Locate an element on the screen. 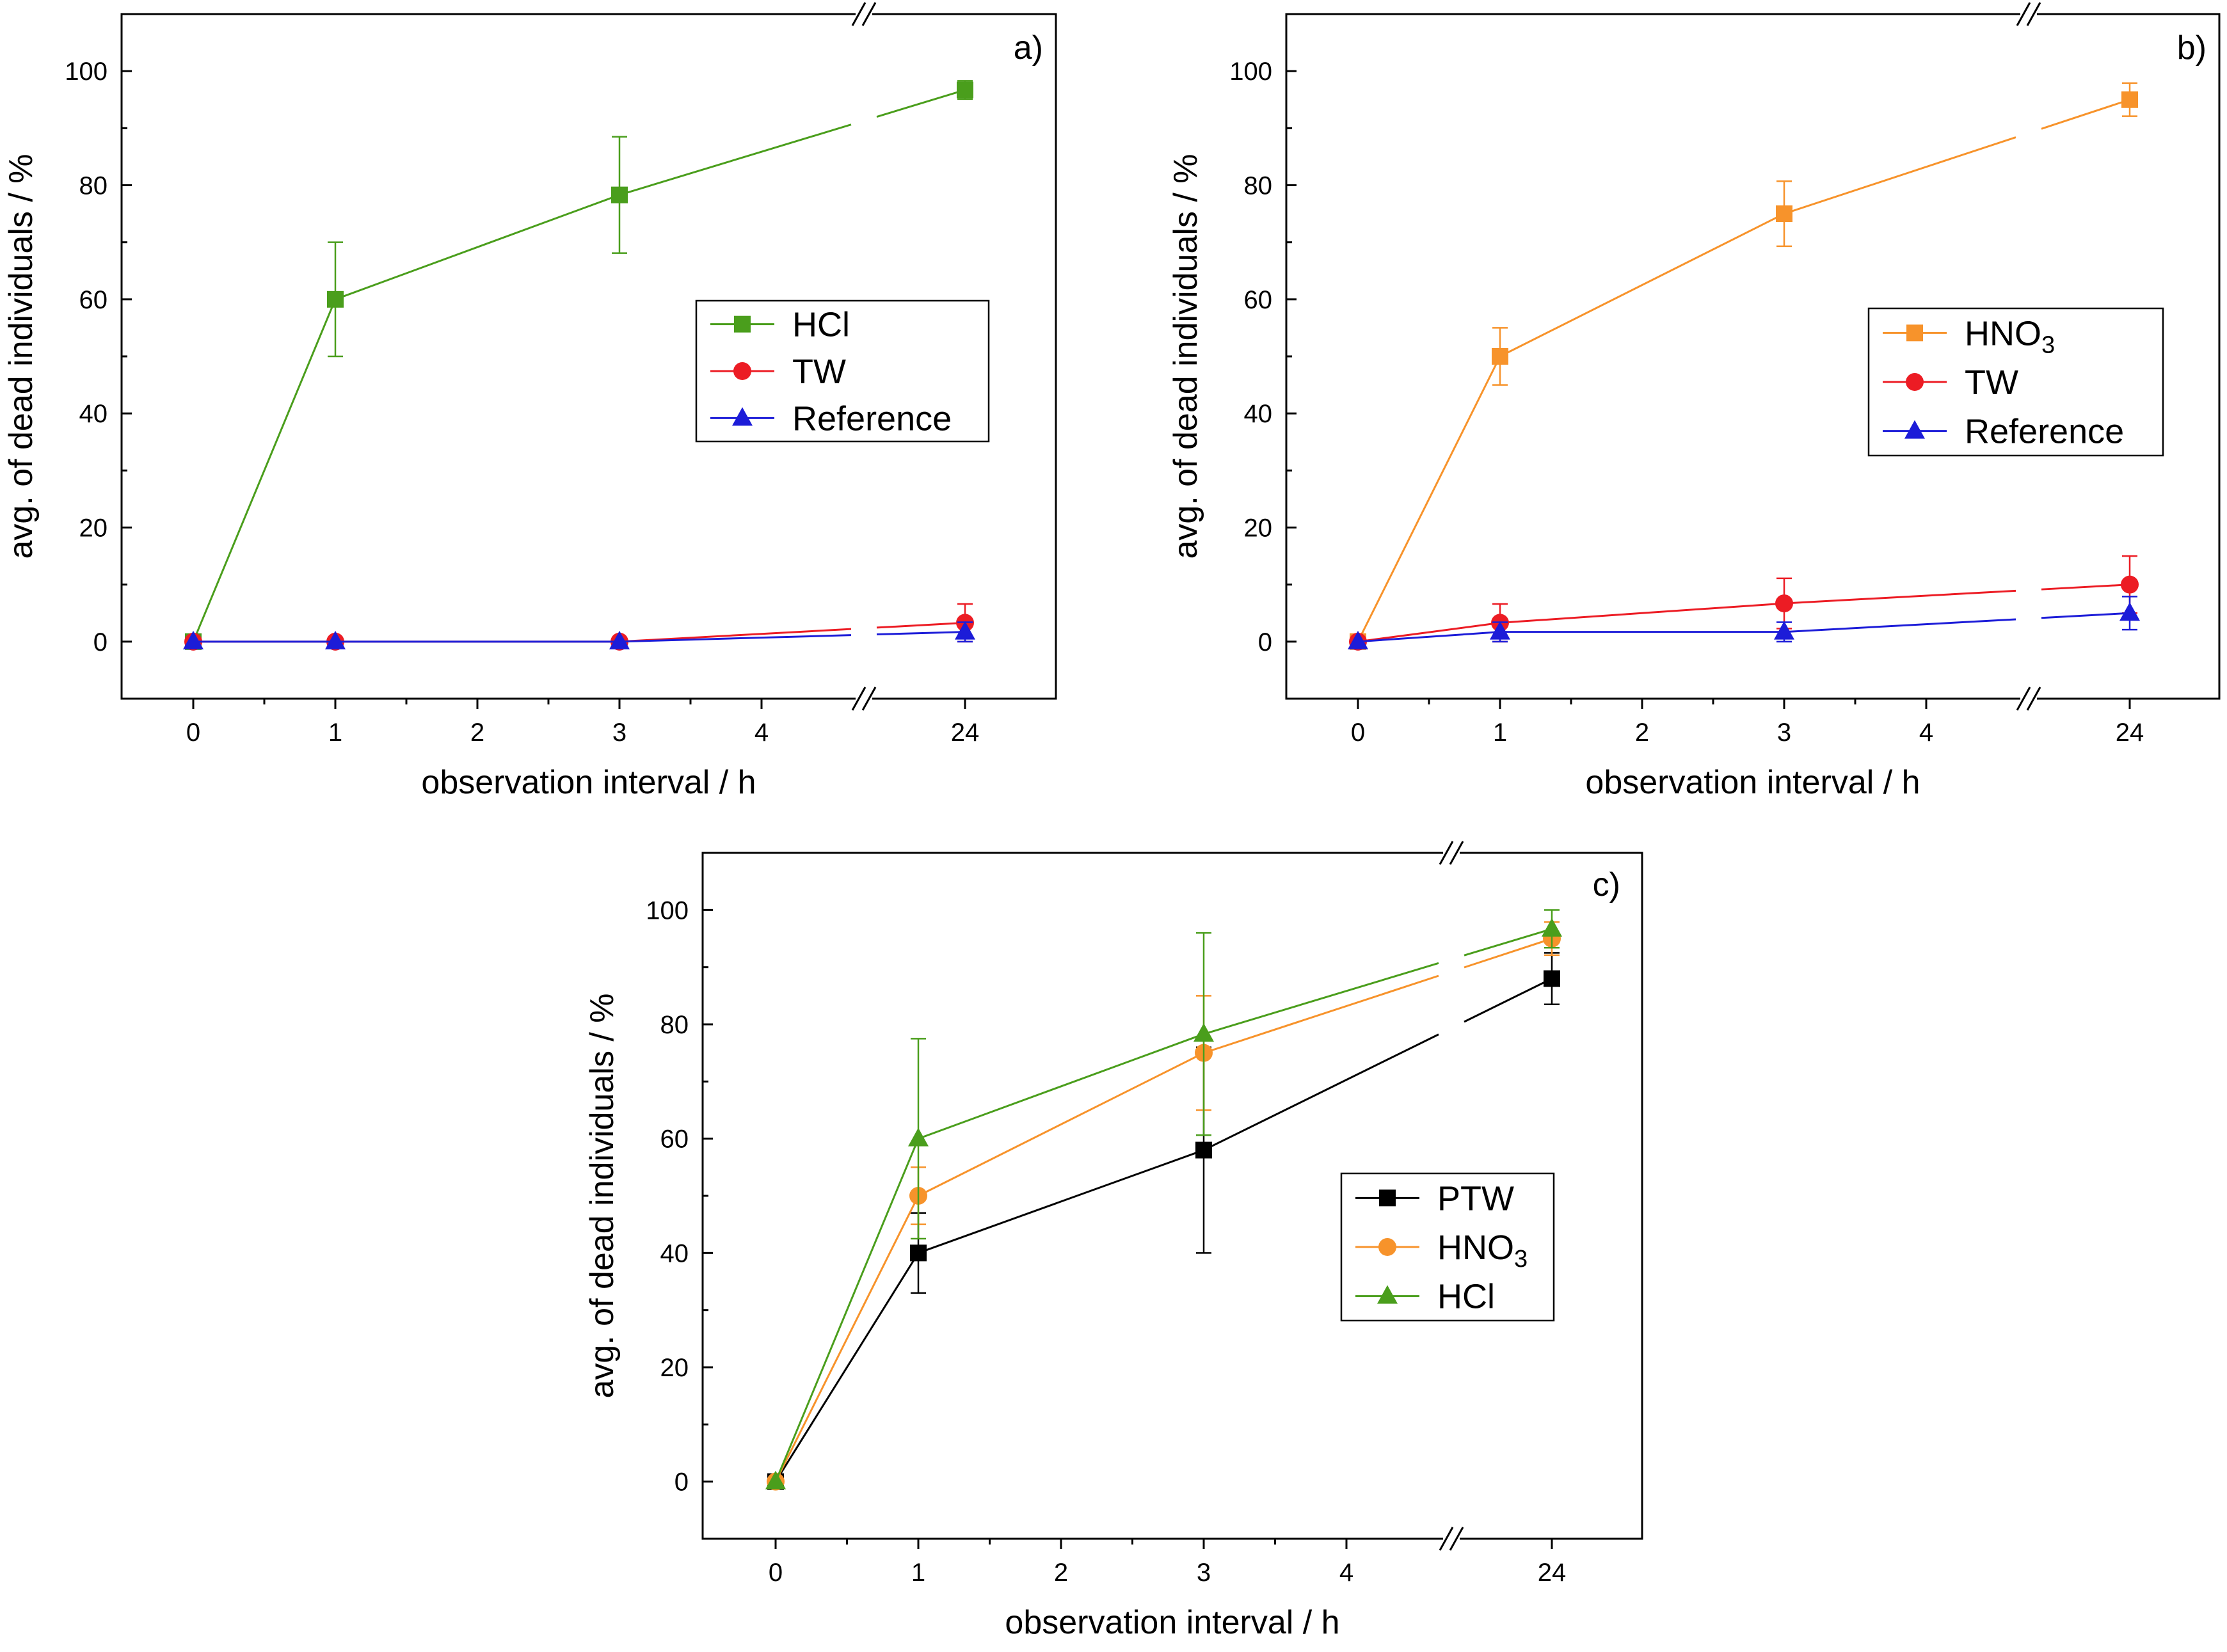 The width and height of the screenshot is (2227, 1652). y-tick-label: 80 is located at coordinates (1258, 186).